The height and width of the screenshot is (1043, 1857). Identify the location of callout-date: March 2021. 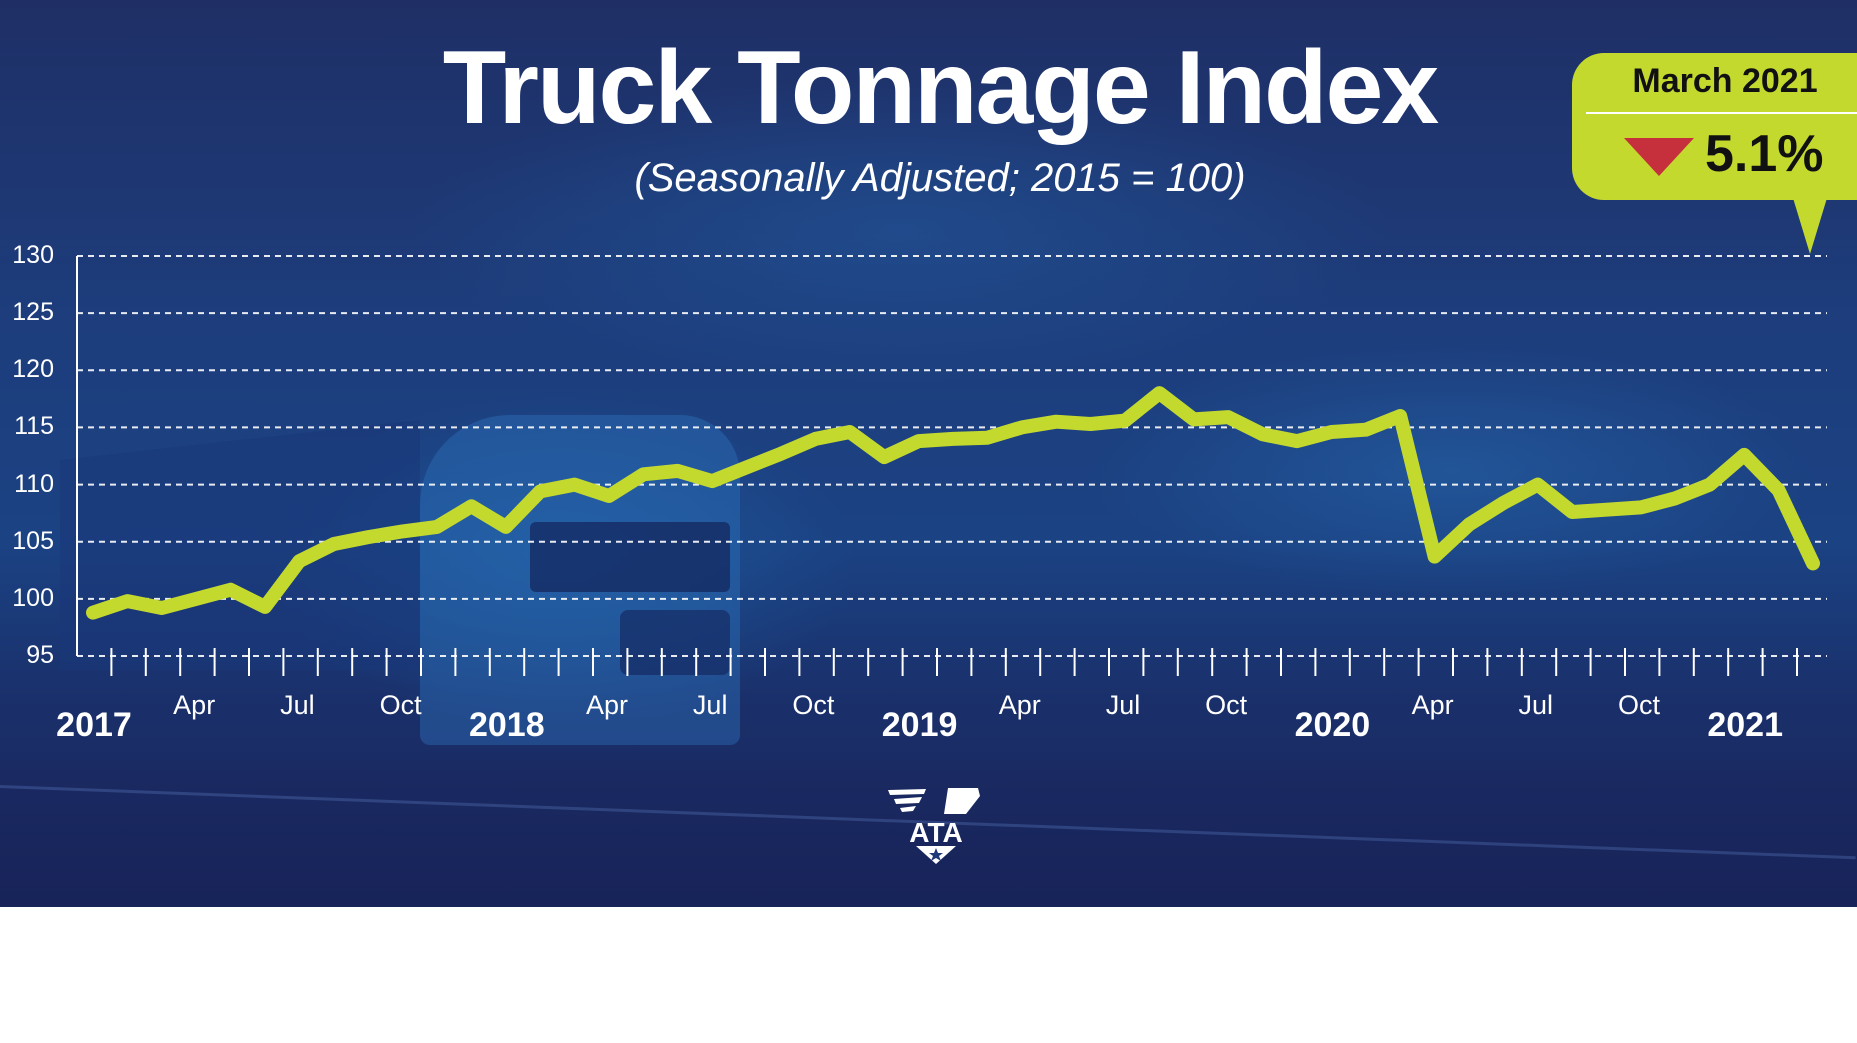
(1725, 81).